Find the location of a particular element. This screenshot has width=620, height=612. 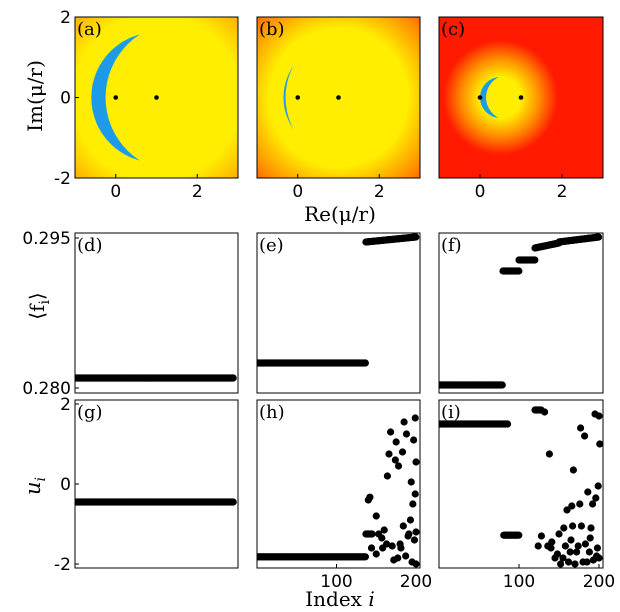

panel-label: (a) is located at coordinates (89, 29).